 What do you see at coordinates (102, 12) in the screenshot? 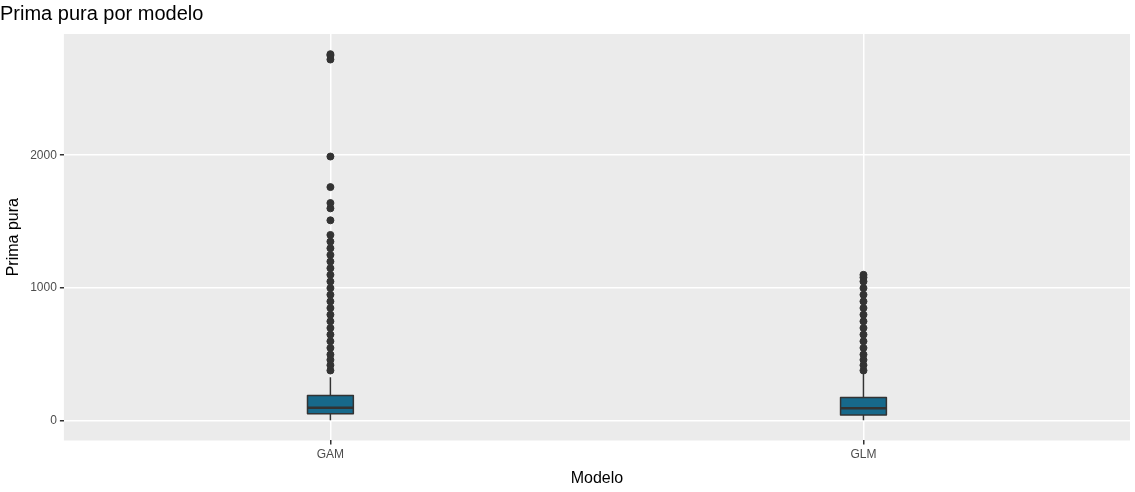
I see `chart-title: Prima pura por modelo` at bounding box center [102, 12].